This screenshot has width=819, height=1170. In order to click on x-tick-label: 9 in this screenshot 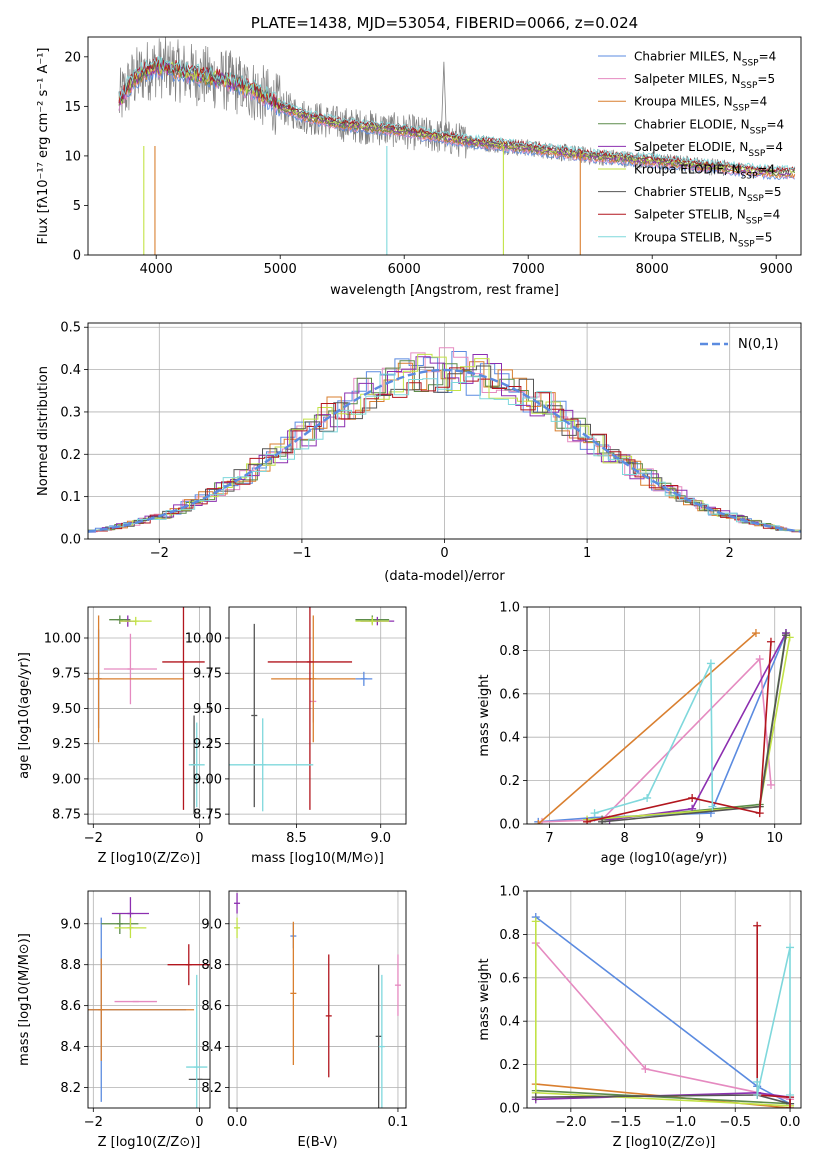, I will do `click(700, 838)`.